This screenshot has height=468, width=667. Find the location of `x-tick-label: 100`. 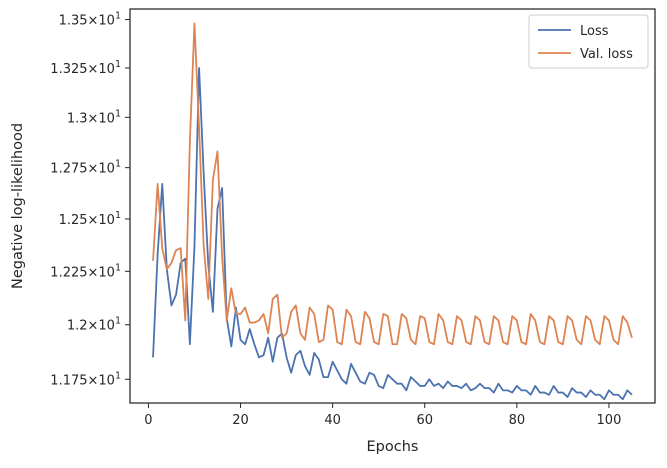

x-tick-label: 100 is located at coordinates (609, 420).